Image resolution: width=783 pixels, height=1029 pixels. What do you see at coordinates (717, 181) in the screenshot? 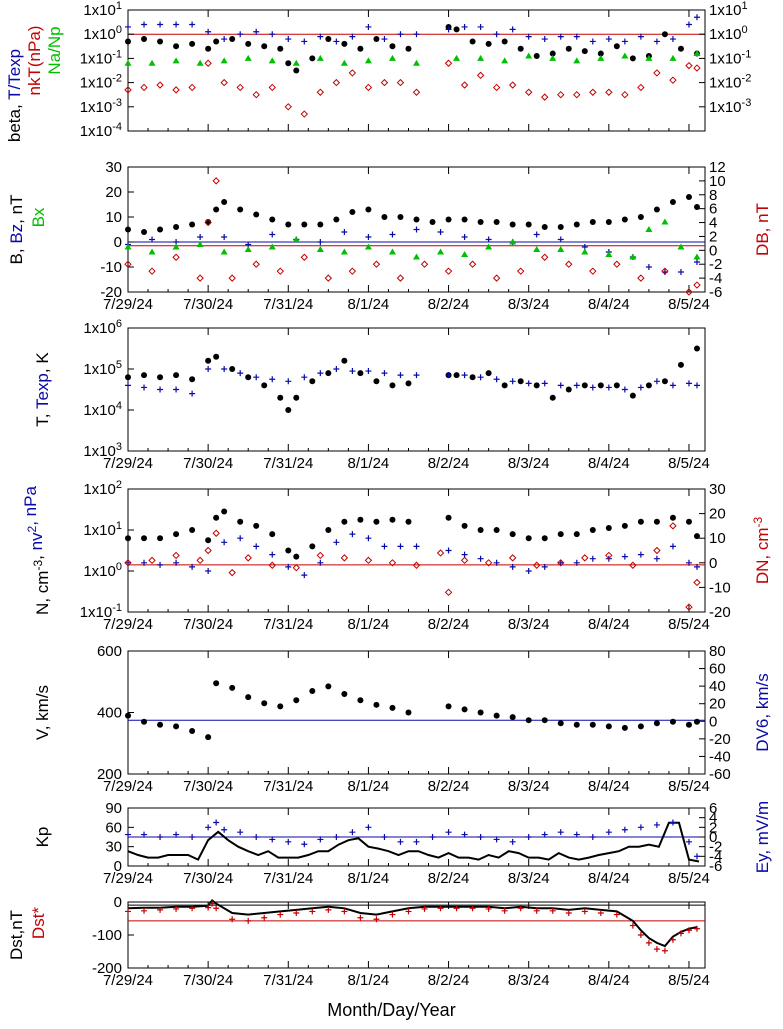
I see `y-tick-label-right: 10` at bounding box center [717, 181].